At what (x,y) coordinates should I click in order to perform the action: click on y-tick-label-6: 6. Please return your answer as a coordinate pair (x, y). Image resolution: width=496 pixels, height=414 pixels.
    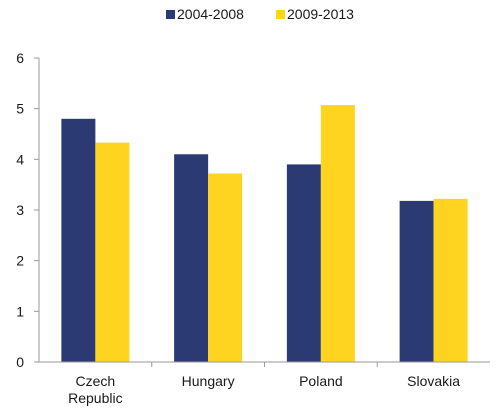
    Looking at the image, I should click on (20, 58).